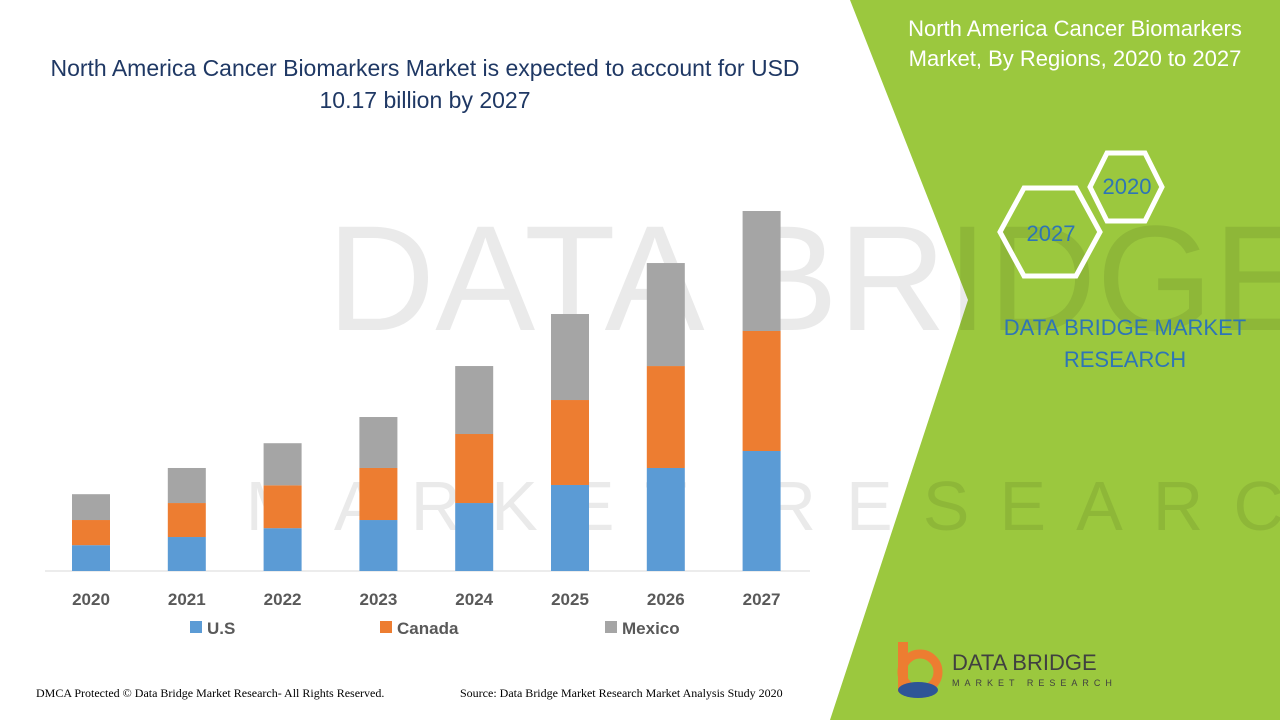  Describe the element at coordinates (428, 628) in the screenshot. I see `legend-label: Canada` at that location.